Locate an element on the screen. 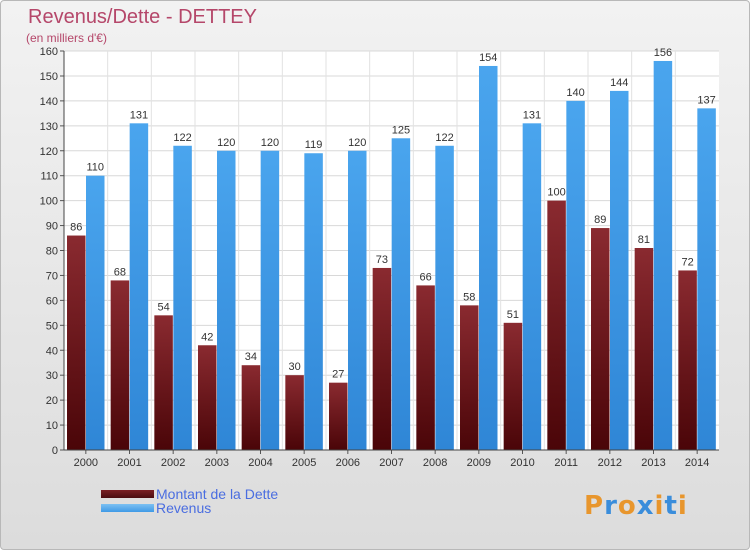  data-label-dette: 86 is located at coordinates (76, 228).